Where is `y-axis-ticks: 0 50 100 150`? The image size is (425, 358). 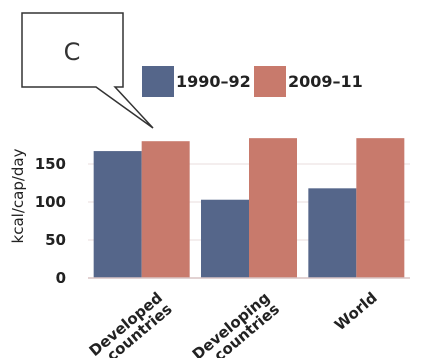 y-axis-ticks: 0 50 100 150 is located at coordinates (50, 221).